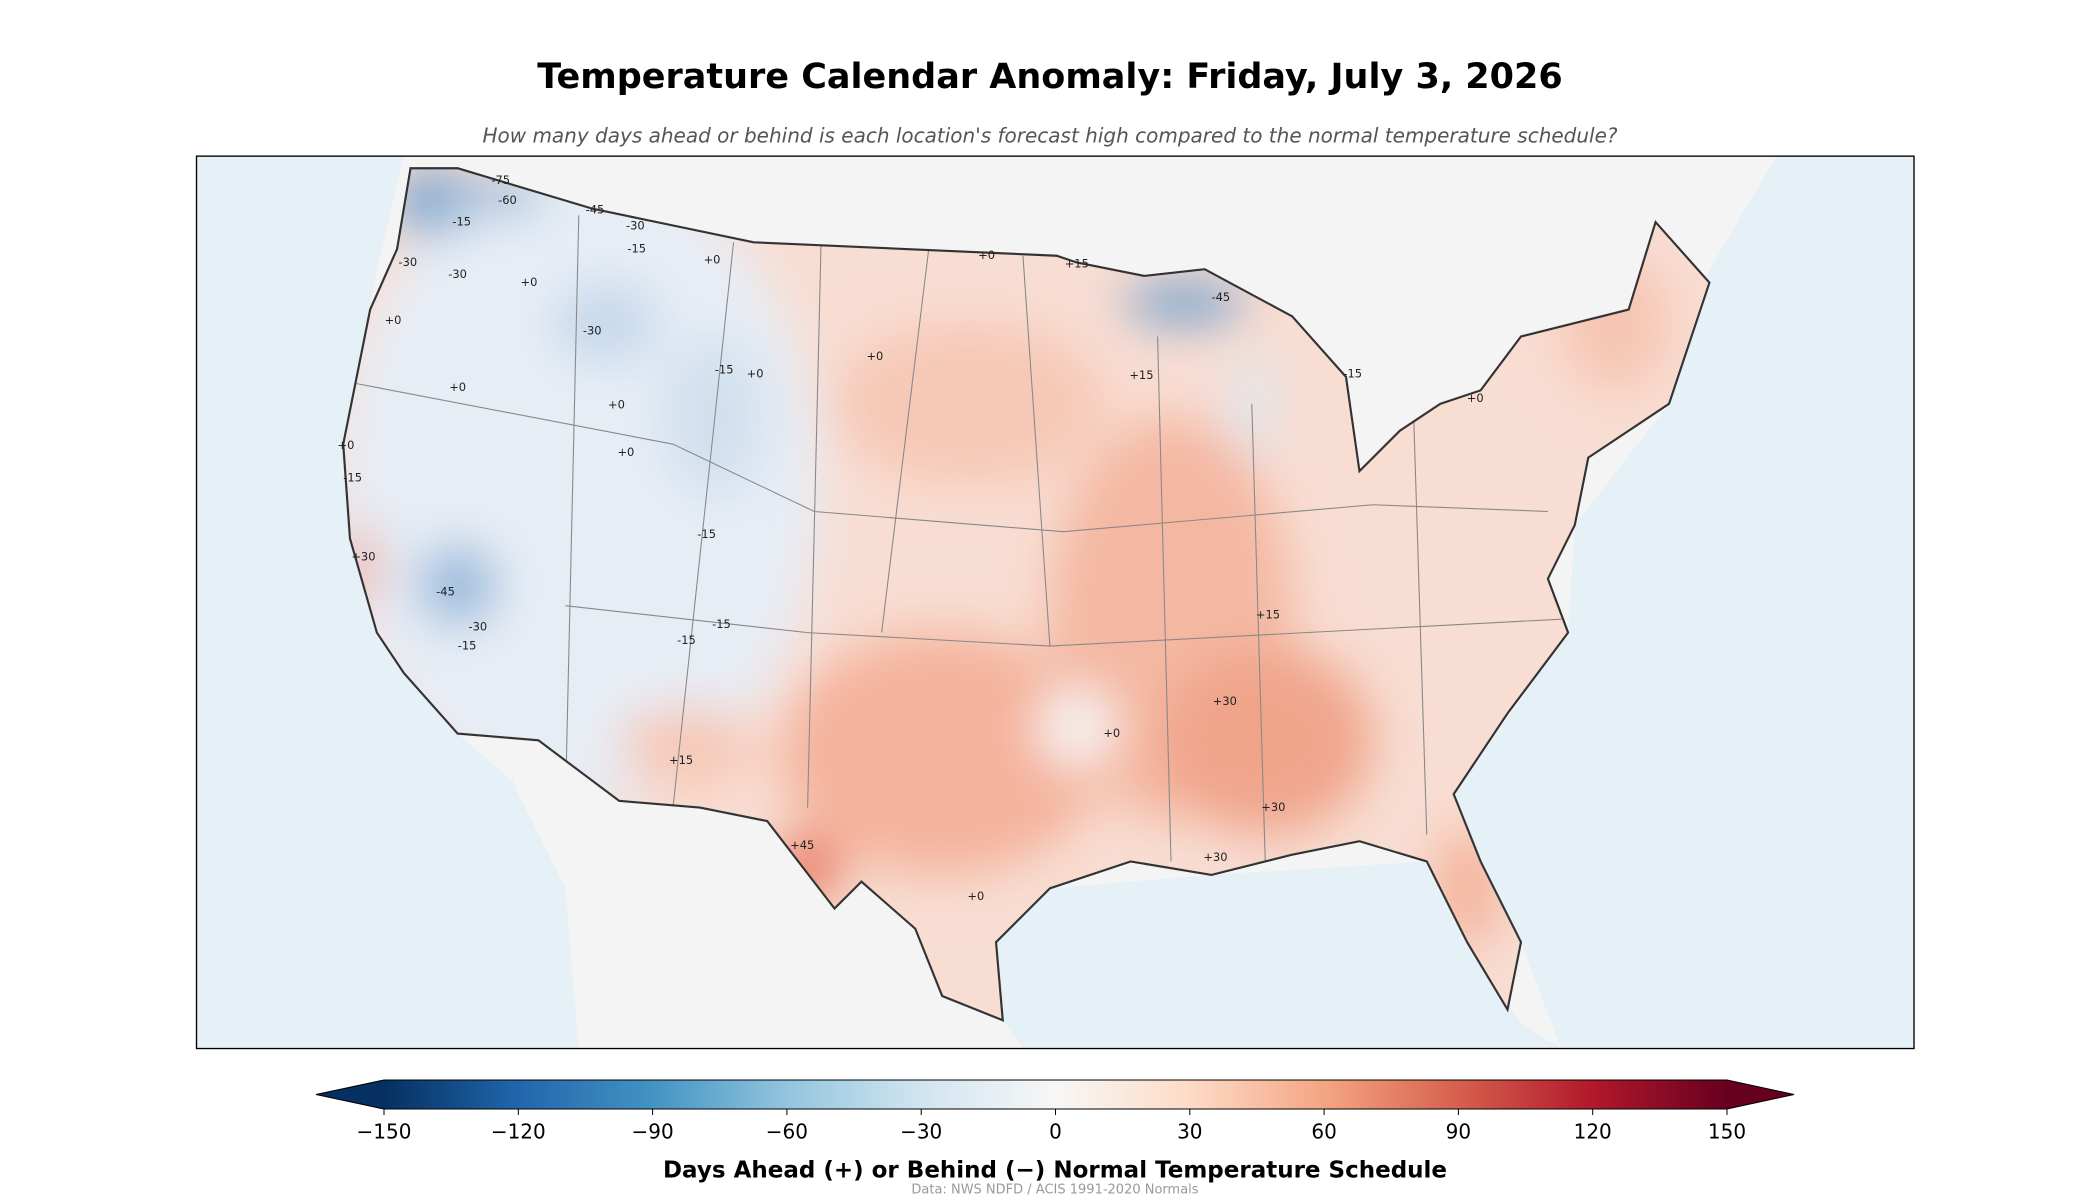 The height and width of the screenshot is (1200, 2100). I want to click on contour-label: -75, so click(500, 180).